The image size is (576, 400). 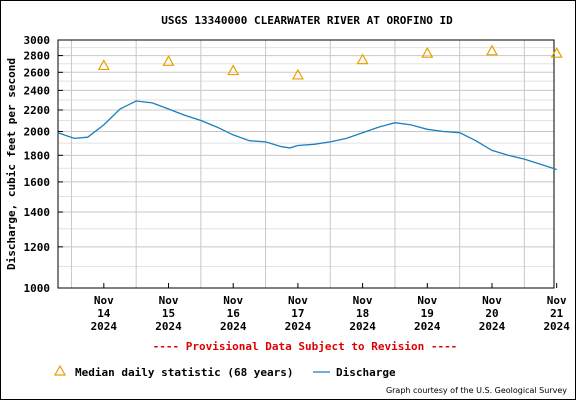 What do you see at coordinates (11, 164) in the screenshot?
I see `y-axis-label: Discharge, cubic feet per second` at bounding box center [11, 164].